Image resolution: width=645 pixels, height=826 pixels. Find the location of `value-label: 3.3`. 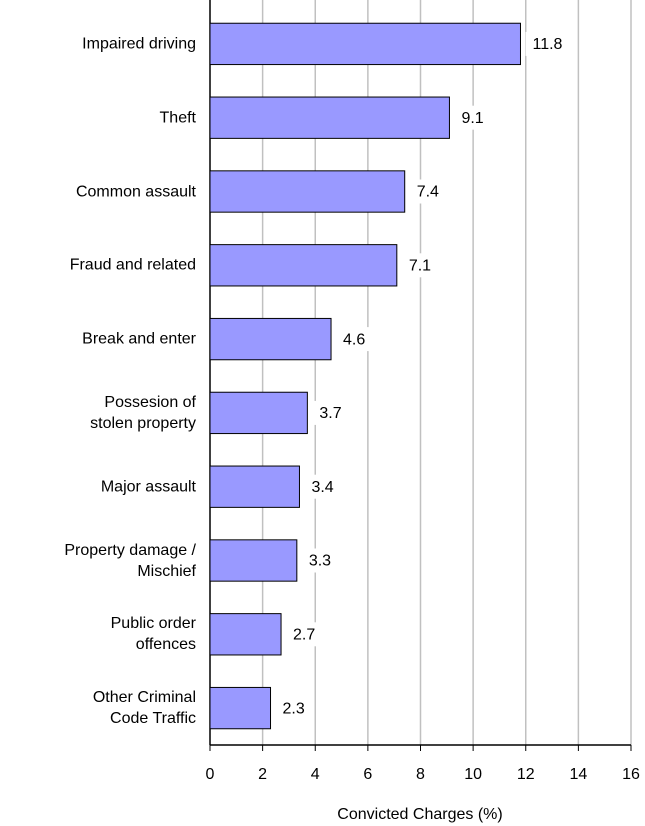

value-label: 3.3 is located at coordinates (320, 561).